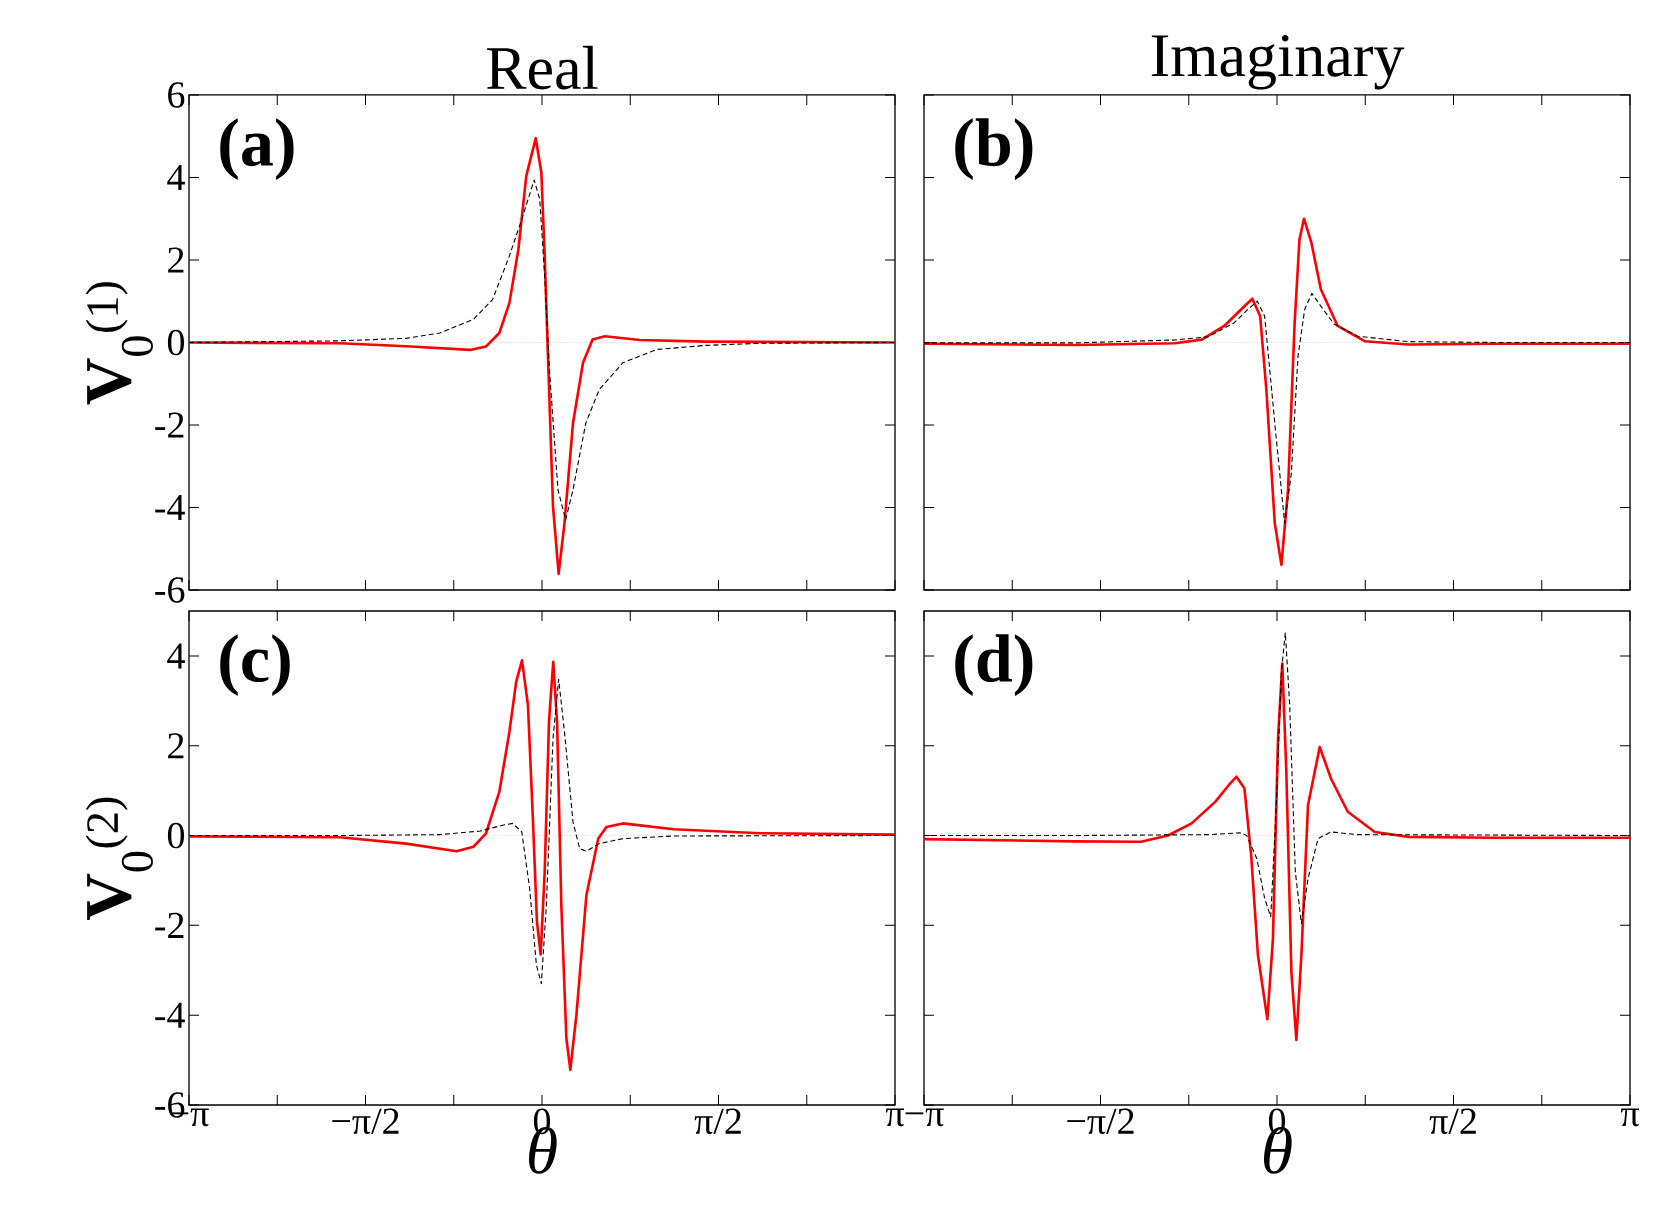  I want to click on y-axis-title: V$_{0}$(2), so click(119, 859).